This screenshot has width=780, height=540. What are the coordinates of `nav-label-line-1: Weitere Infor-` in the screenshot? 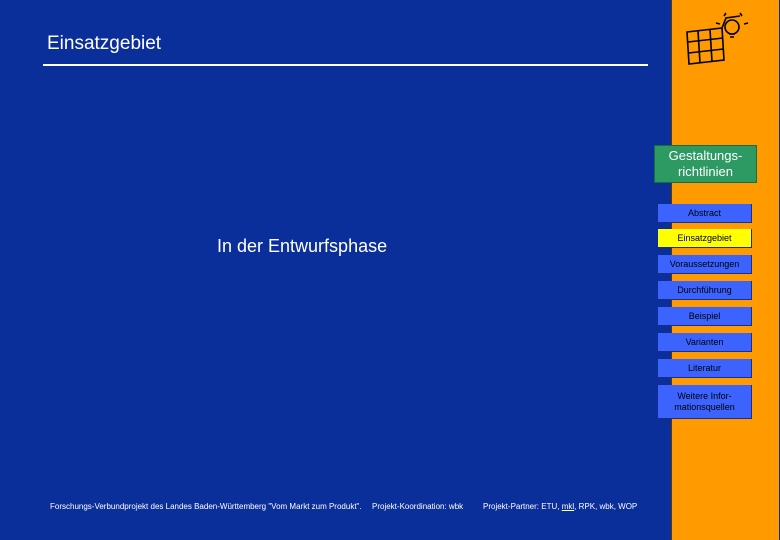 It's located at (704, 395).